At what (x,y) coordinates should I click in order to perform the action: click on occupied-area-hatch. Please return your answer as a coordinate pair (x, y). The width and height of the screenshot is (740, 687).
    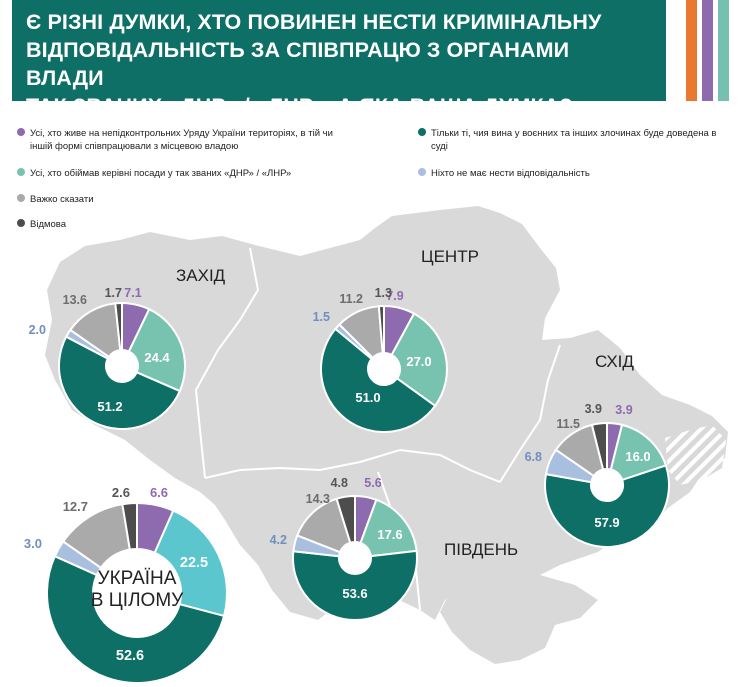
    Looking at the image, I should click on (695, 455).